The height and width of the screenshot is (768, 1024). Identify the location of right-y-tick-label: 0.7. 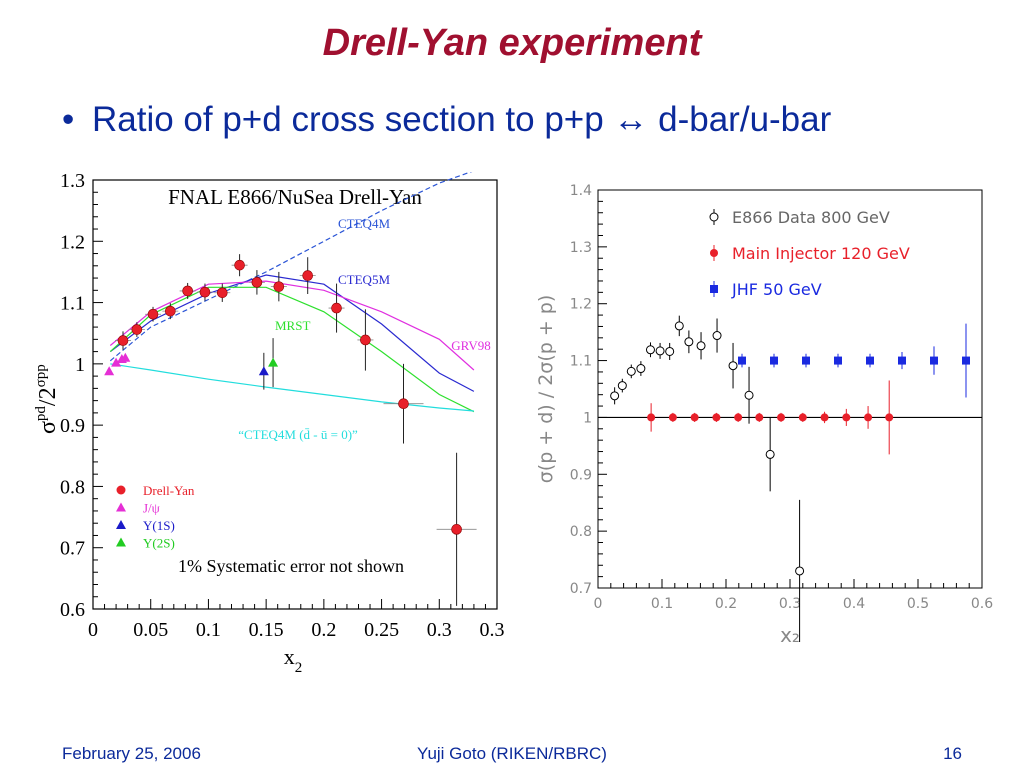
(581, 589).